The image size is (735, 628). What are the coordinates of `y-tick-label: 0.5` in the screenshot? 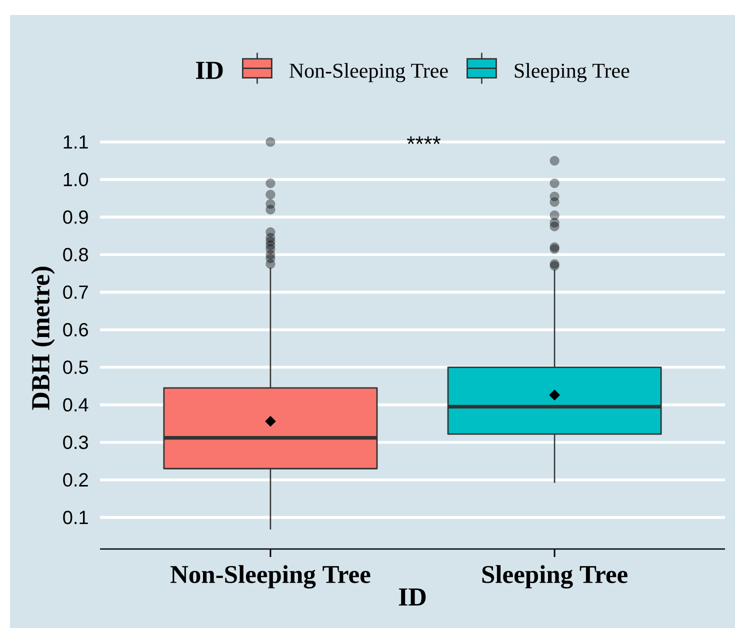 It's located at (75, 367).